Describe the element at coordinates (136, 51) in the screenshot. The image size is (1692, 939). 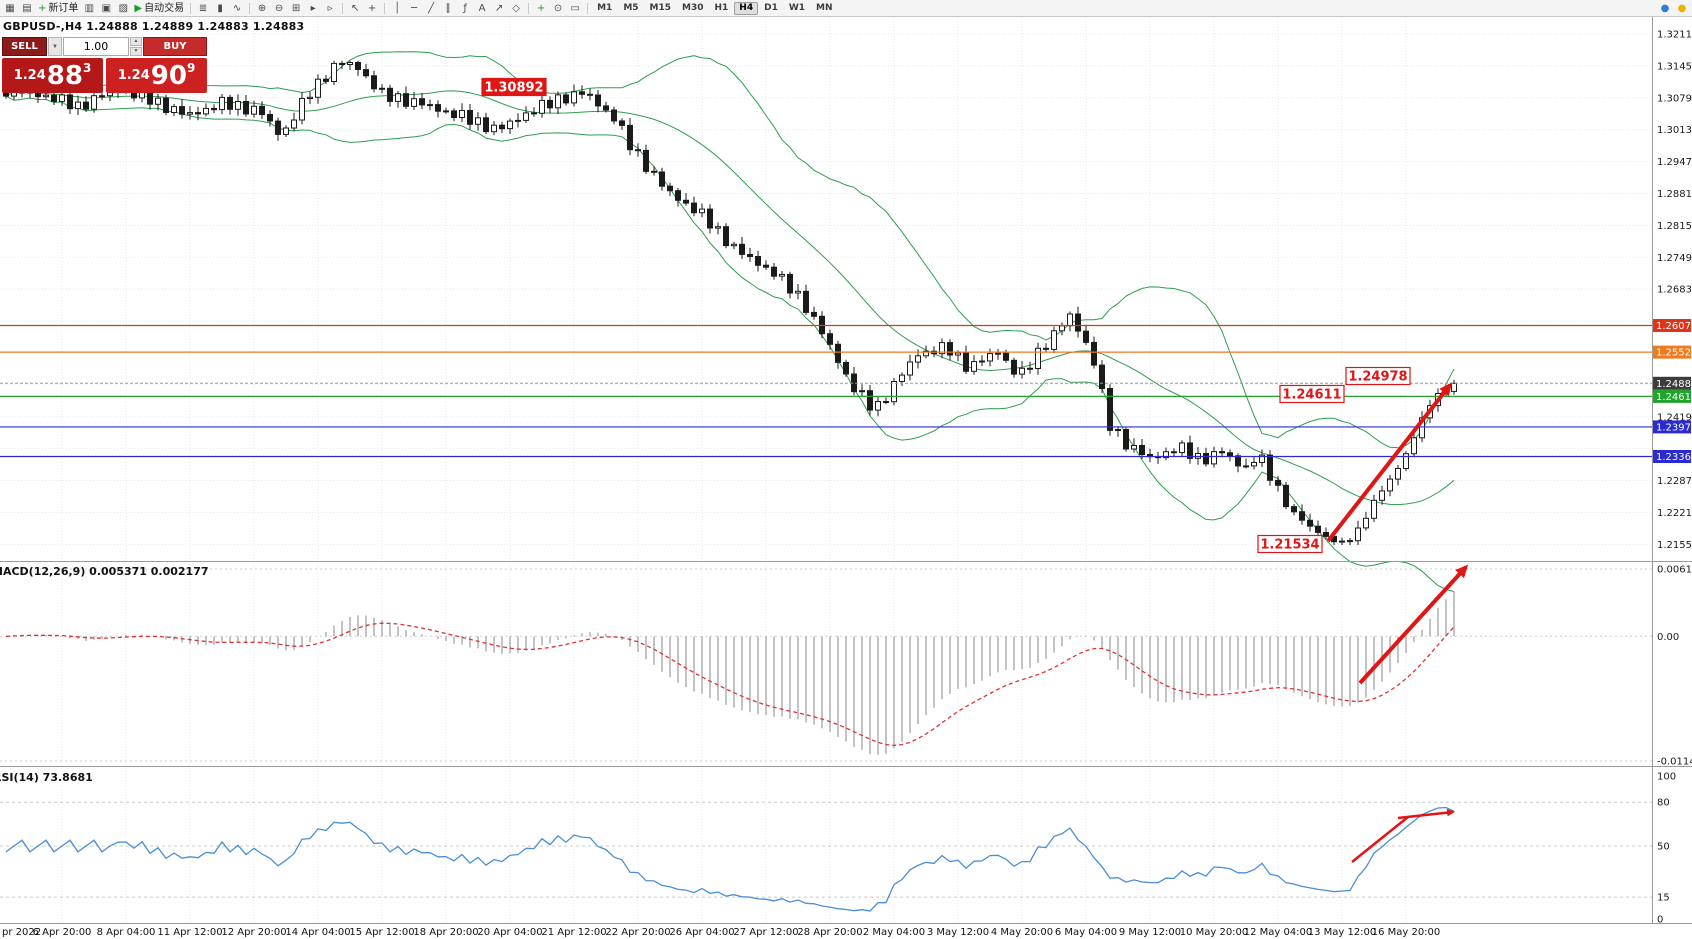
I see `volume-down-button: ▼` at that location.